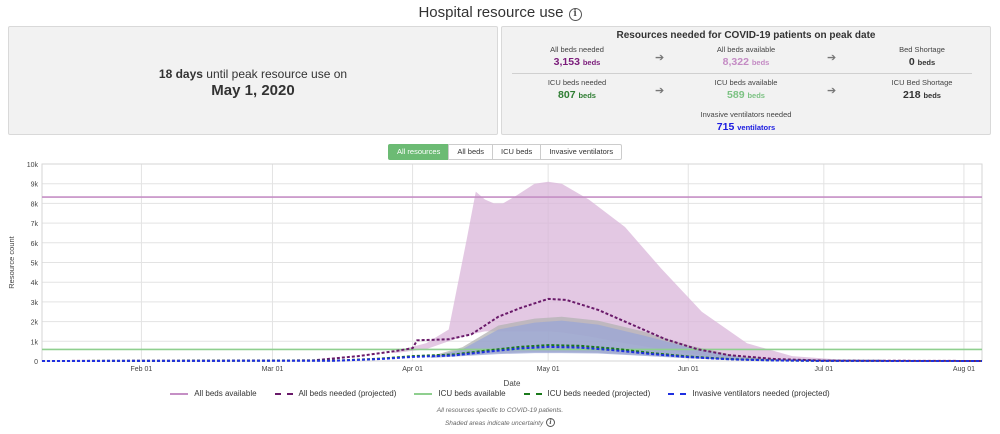 The height and width of the screenshot is (434, 1000). I want to click on vent-needed-unit: ventilators, so click(756, 127).